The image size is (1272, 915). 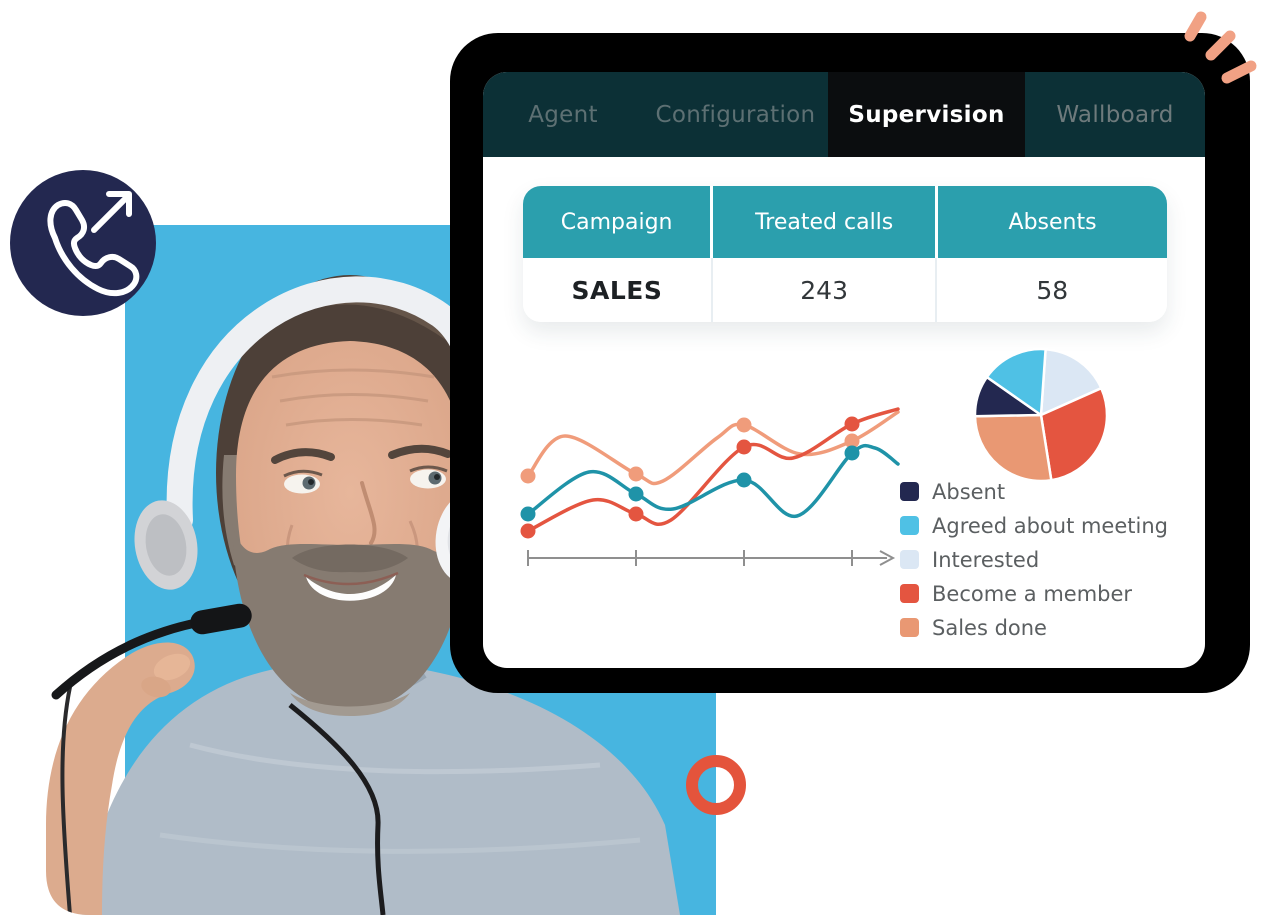 I want to click on legend-item-interested: Interested, so click(x=1034, y=559).